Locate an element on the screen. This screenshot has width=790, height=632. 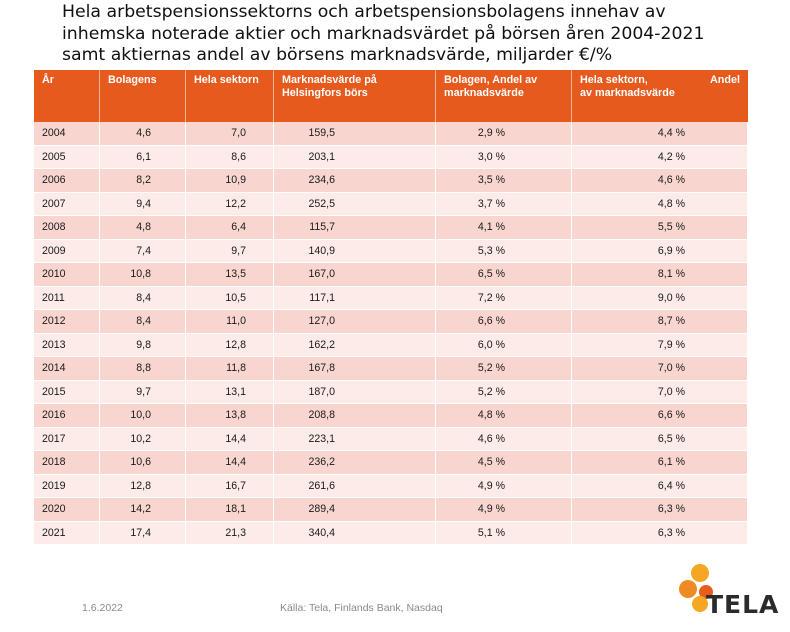
cell-hela-sektorn-andel: 7,9 % is located at coordinates (660, 345).